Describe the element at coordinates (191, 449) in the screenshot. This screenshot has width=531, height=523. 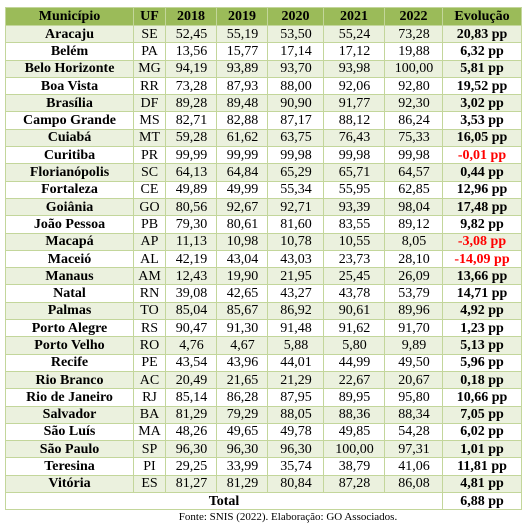
I see `value-cell: 96,30` at that location.